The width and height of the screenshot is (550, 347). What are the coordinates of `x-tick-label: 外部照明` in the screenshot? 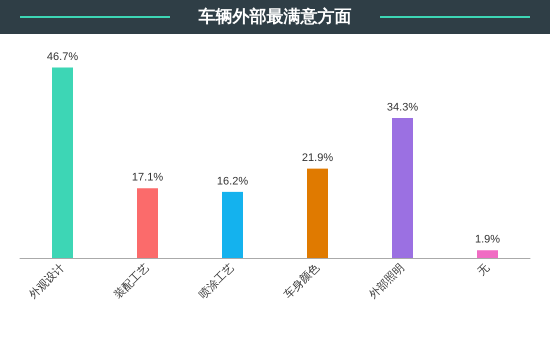 It's located at (386, 281).